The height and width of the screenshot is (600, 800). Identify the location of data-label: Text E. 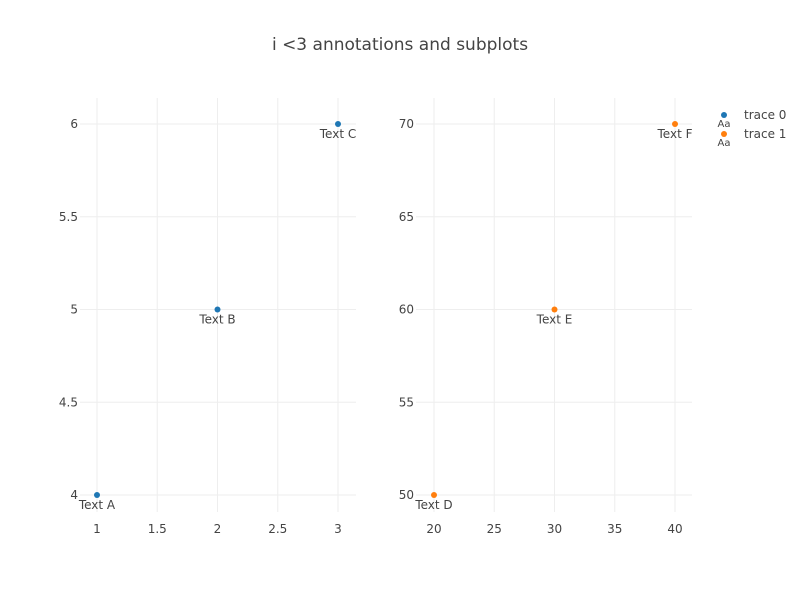
(554, 320).